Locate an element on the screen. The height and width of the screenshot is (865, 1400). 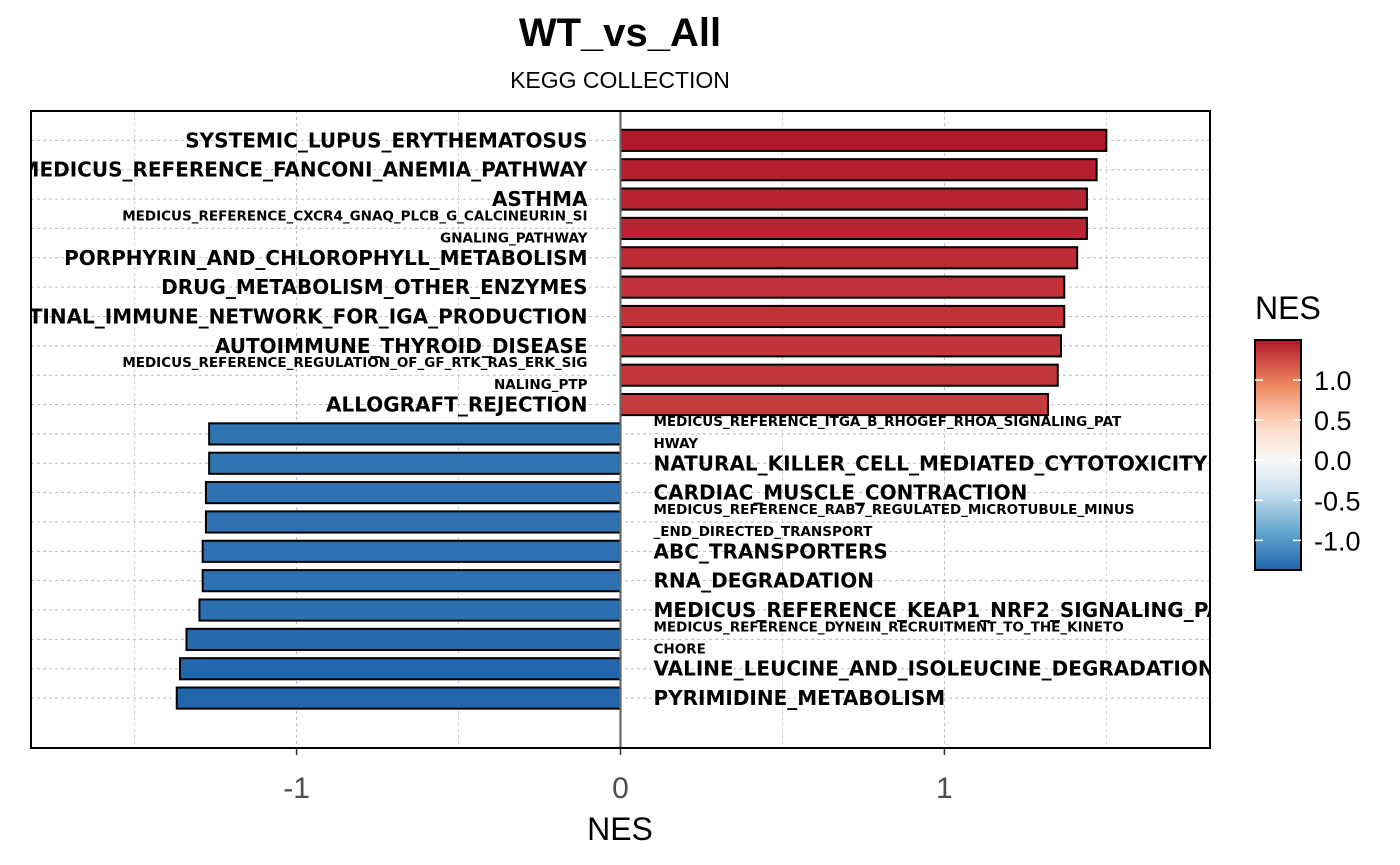
legend-tick-label: 0.5 is located at coordinates (1333, 421).